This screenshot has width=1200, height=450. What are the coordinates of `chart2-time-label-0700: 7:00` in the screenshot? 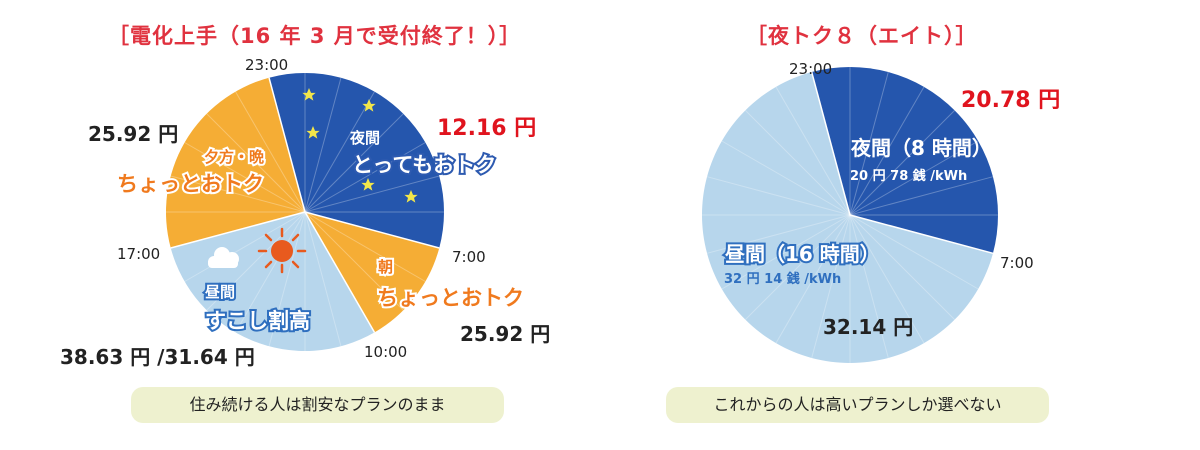 It's located at (1017, 263).